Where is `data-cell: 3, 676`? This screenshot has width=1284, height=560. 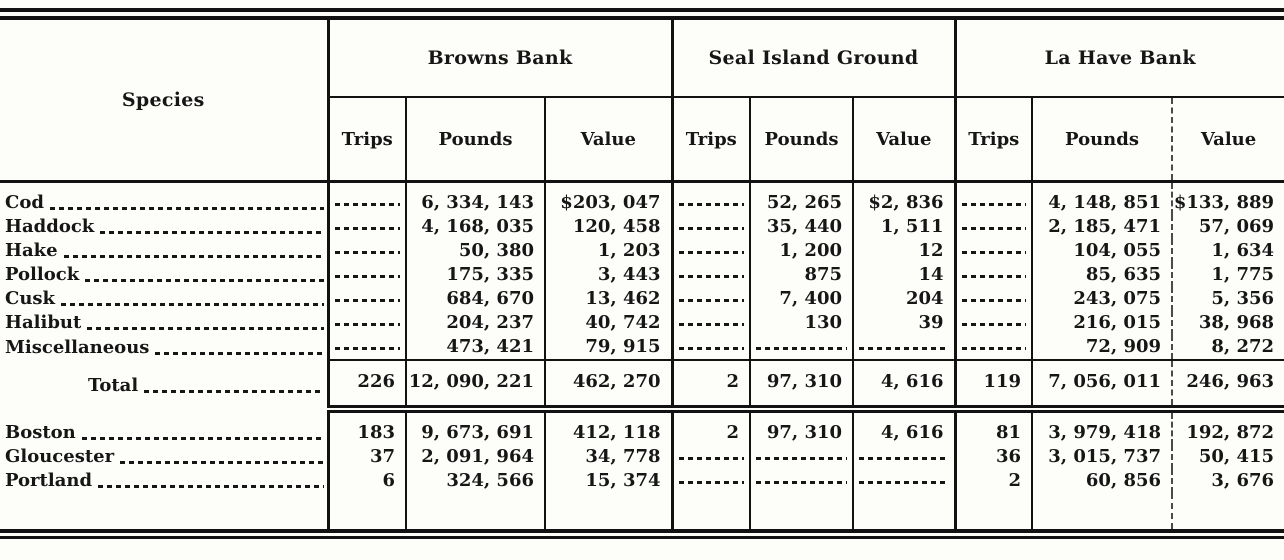 data-cell: 3, 676 is located at coordinates (1227, 481).